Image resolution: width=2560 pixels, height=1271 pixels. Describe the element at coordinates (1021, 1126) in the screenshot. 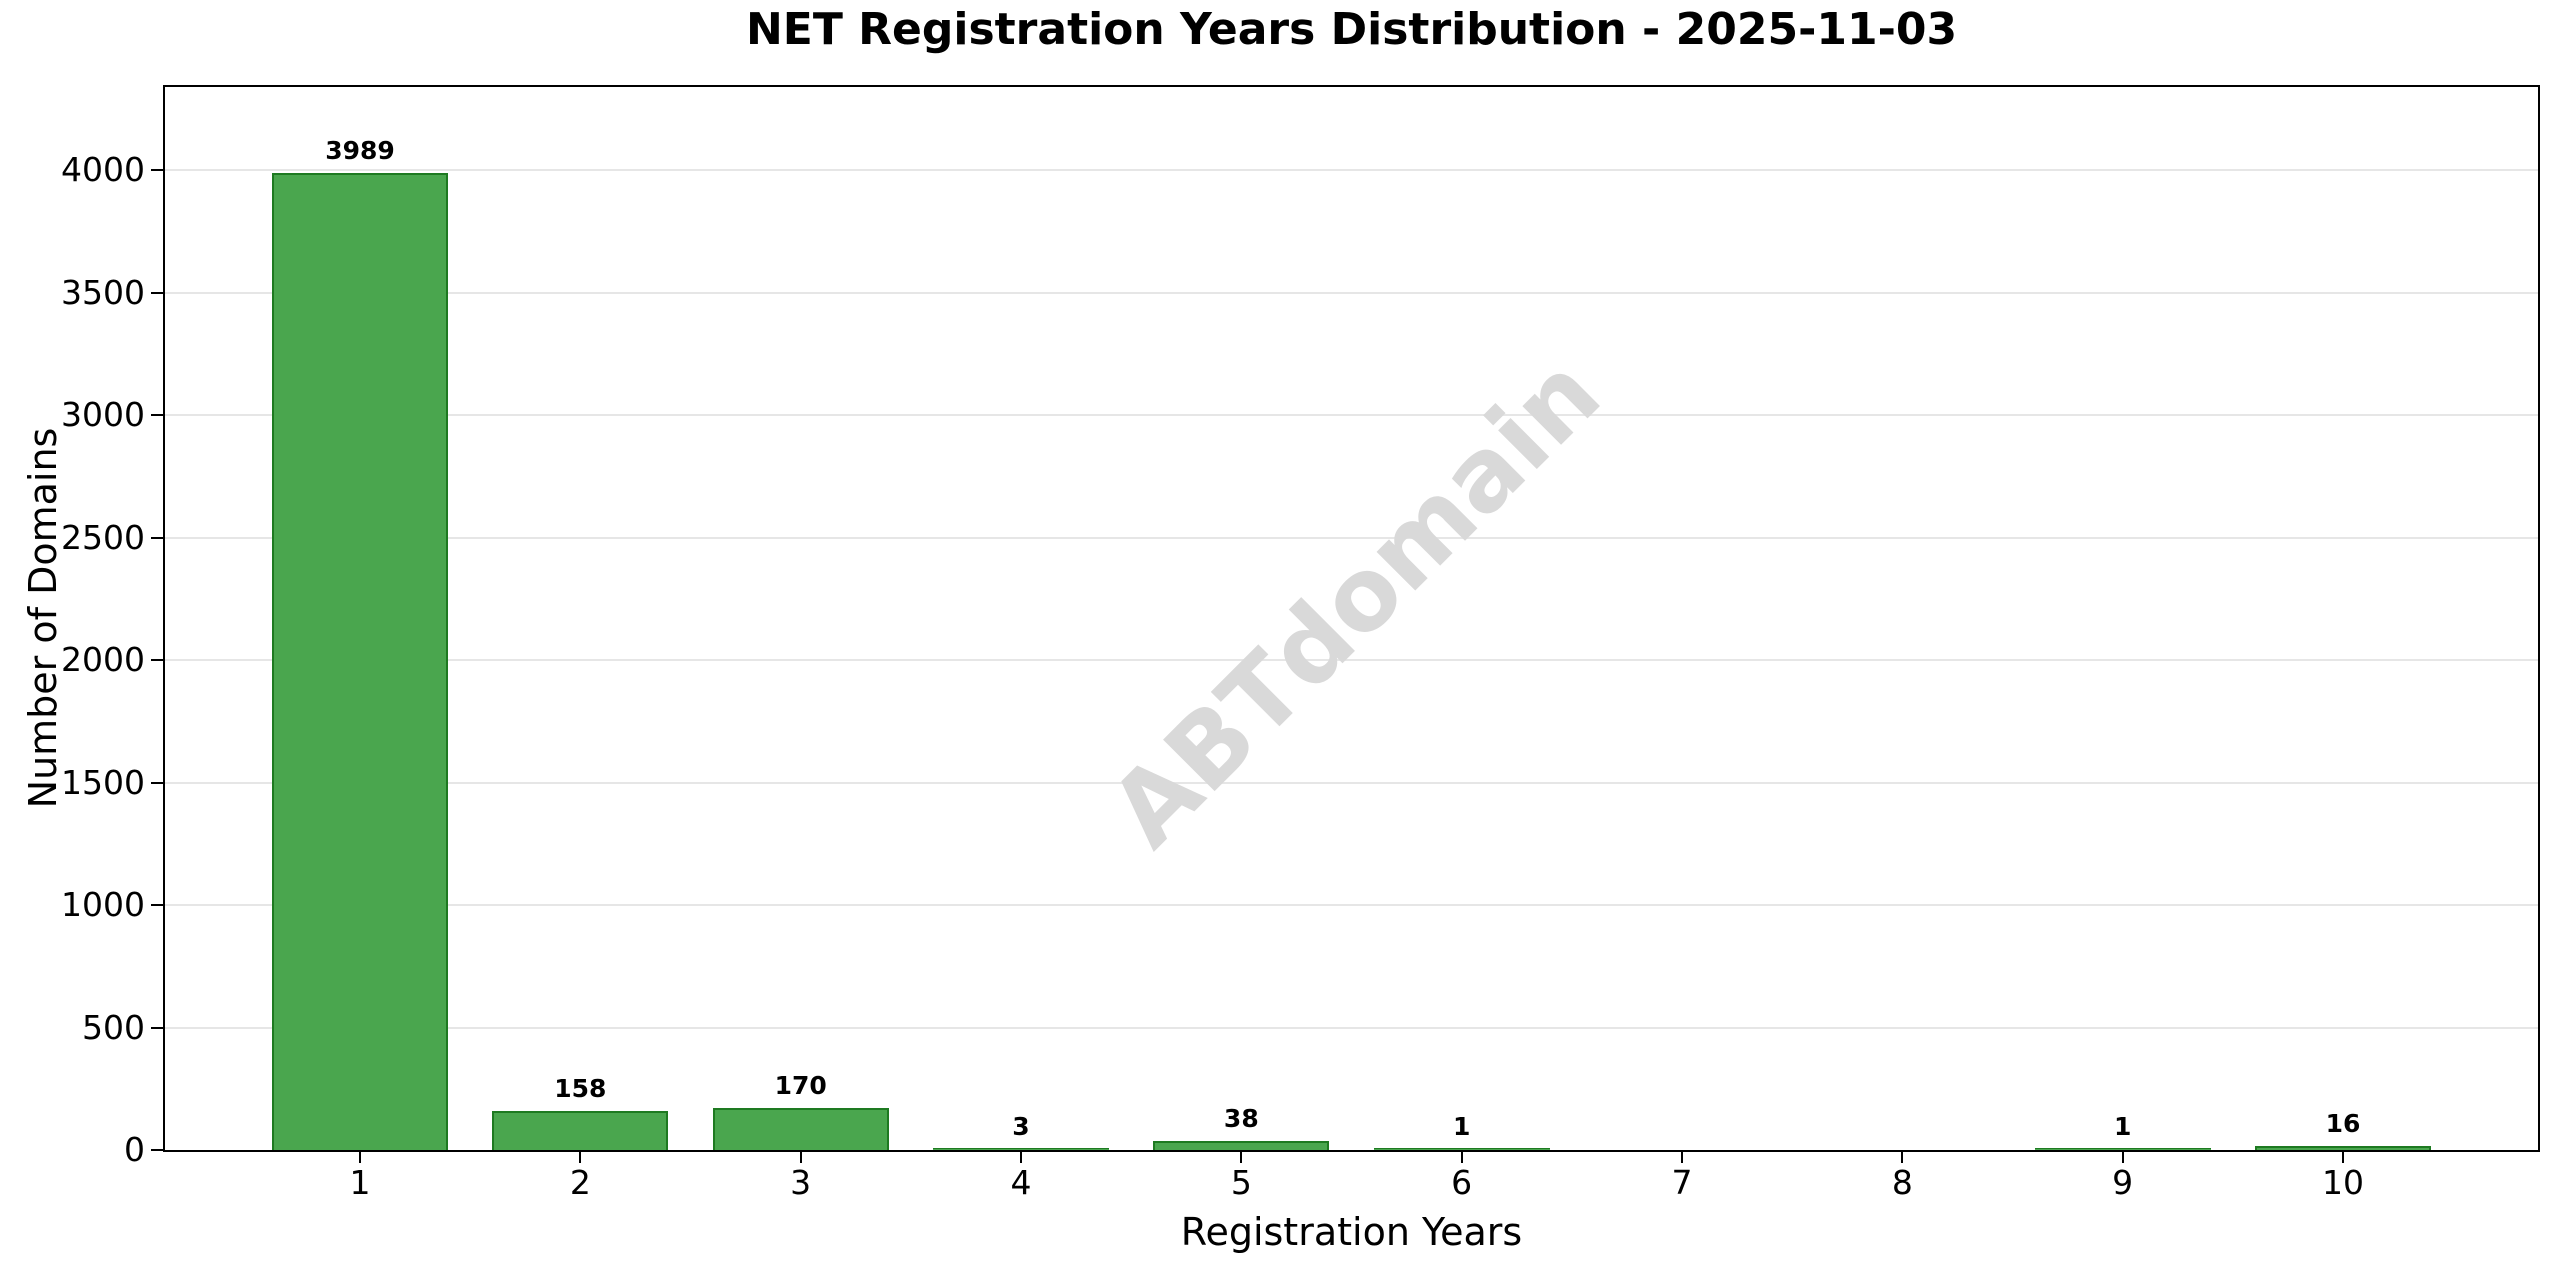

I see `bar-value-label: 3` at that location.